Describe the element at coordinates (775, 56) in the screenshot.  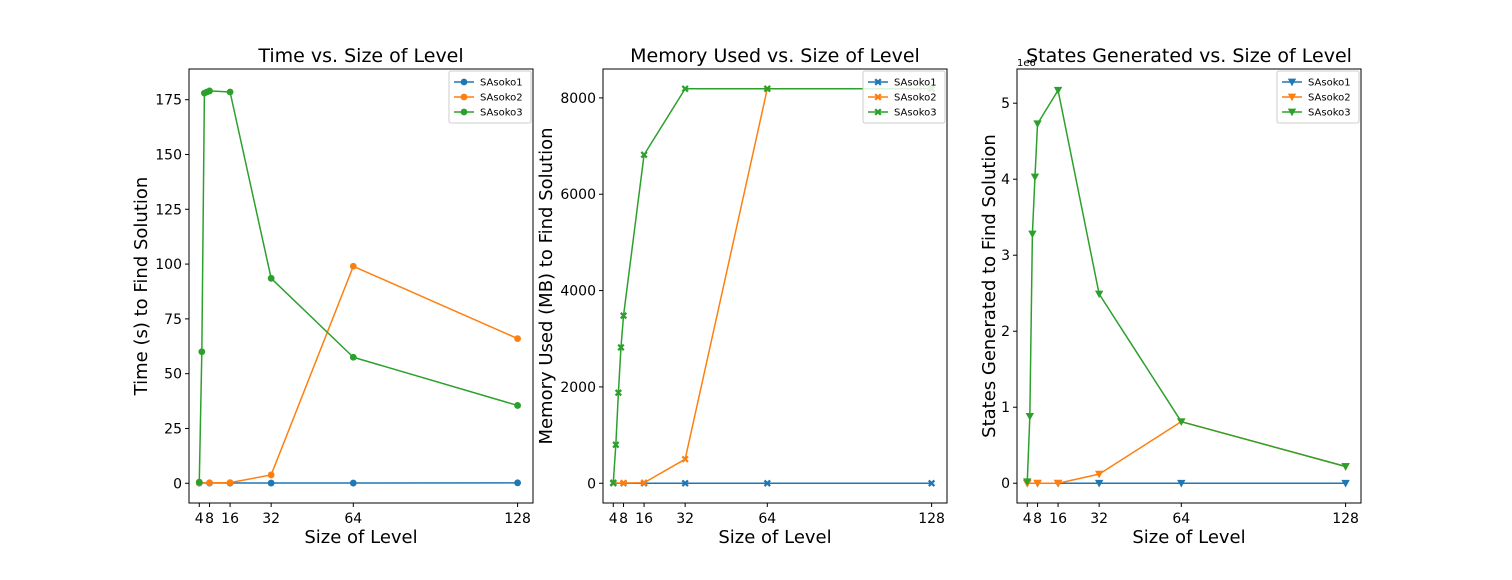
I see `chart-title: Memory Used vs. Size of Level` at that location.